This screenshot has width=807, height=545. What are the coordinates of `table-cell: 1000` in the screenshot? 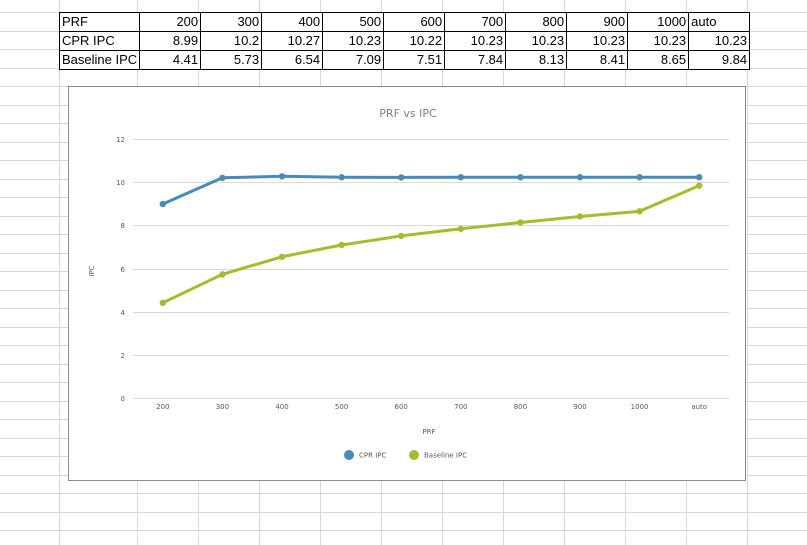 It's located at (658, 22).